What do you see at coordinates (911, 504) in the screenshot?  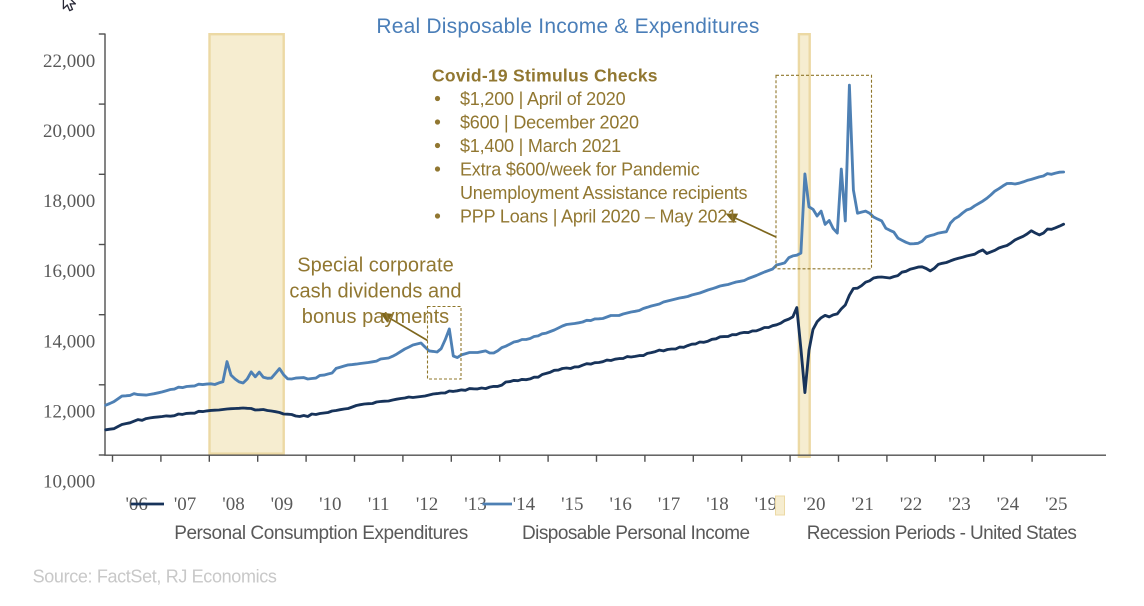 I see `svg-text: '22` at bounding box center [911, 504].